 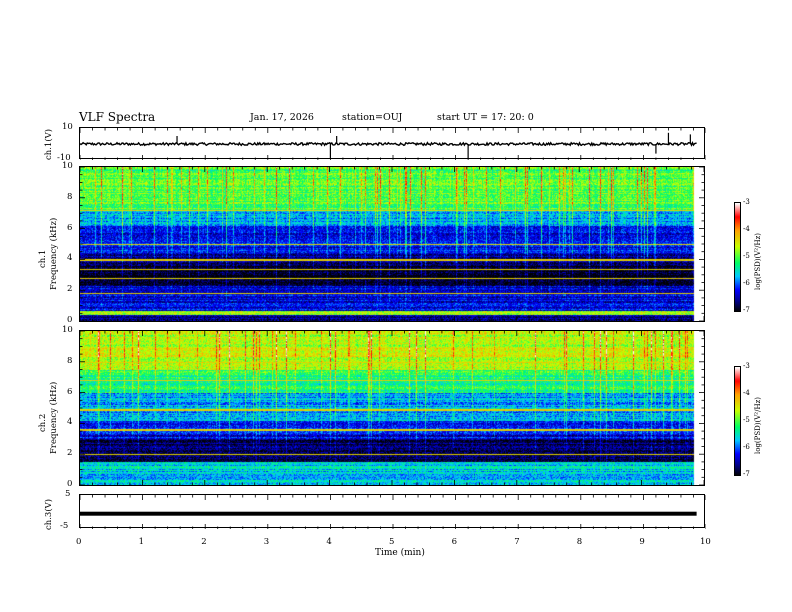 I want to click on x-tick-label: 7, so click(x=517, y=542).